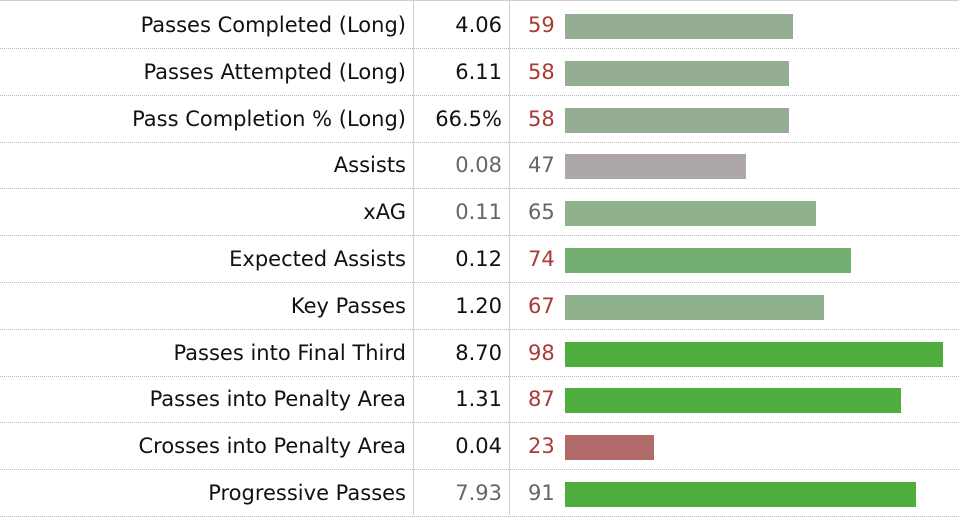  I want to click on percentile-label: 47, so click(541, 165).